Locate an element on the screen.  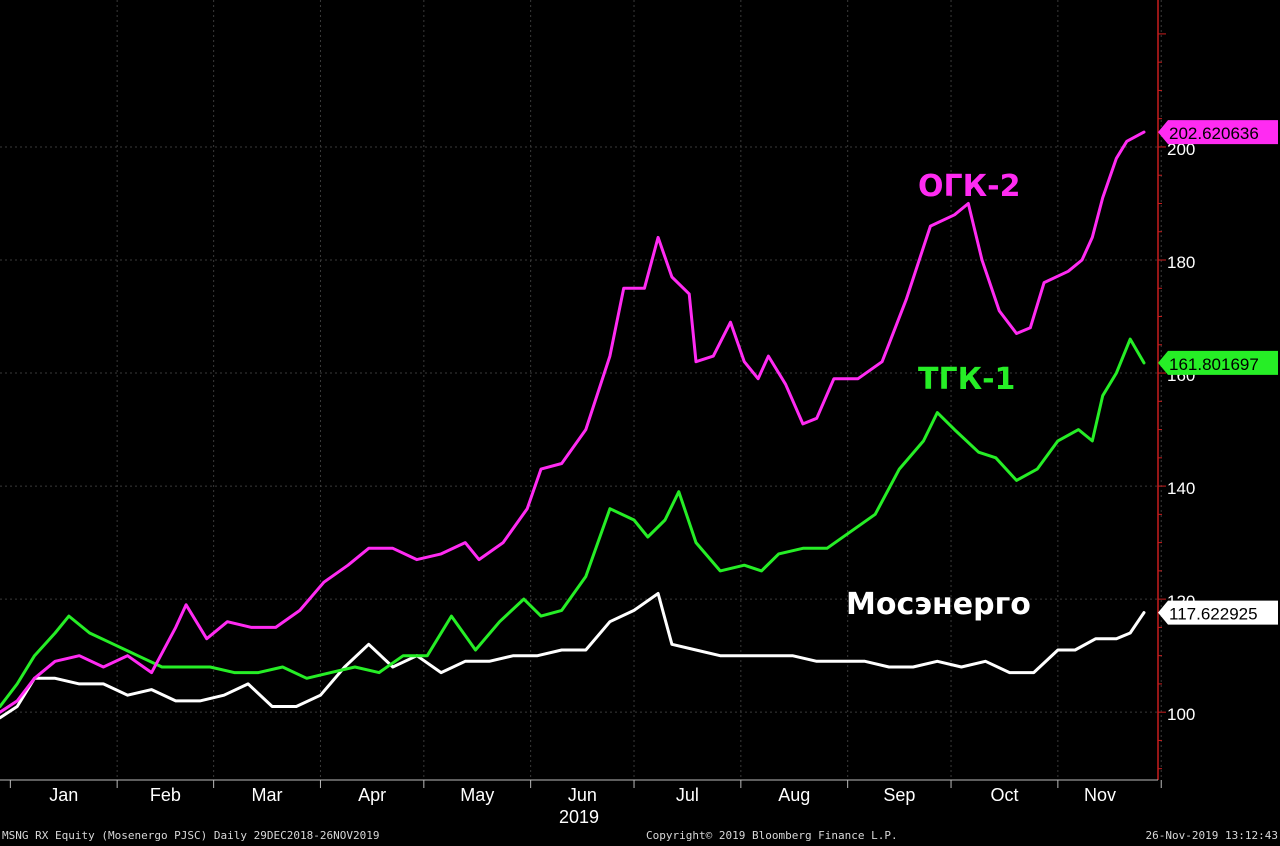
x-tick-label-jul: Jul is located at coordinates (687, 795).